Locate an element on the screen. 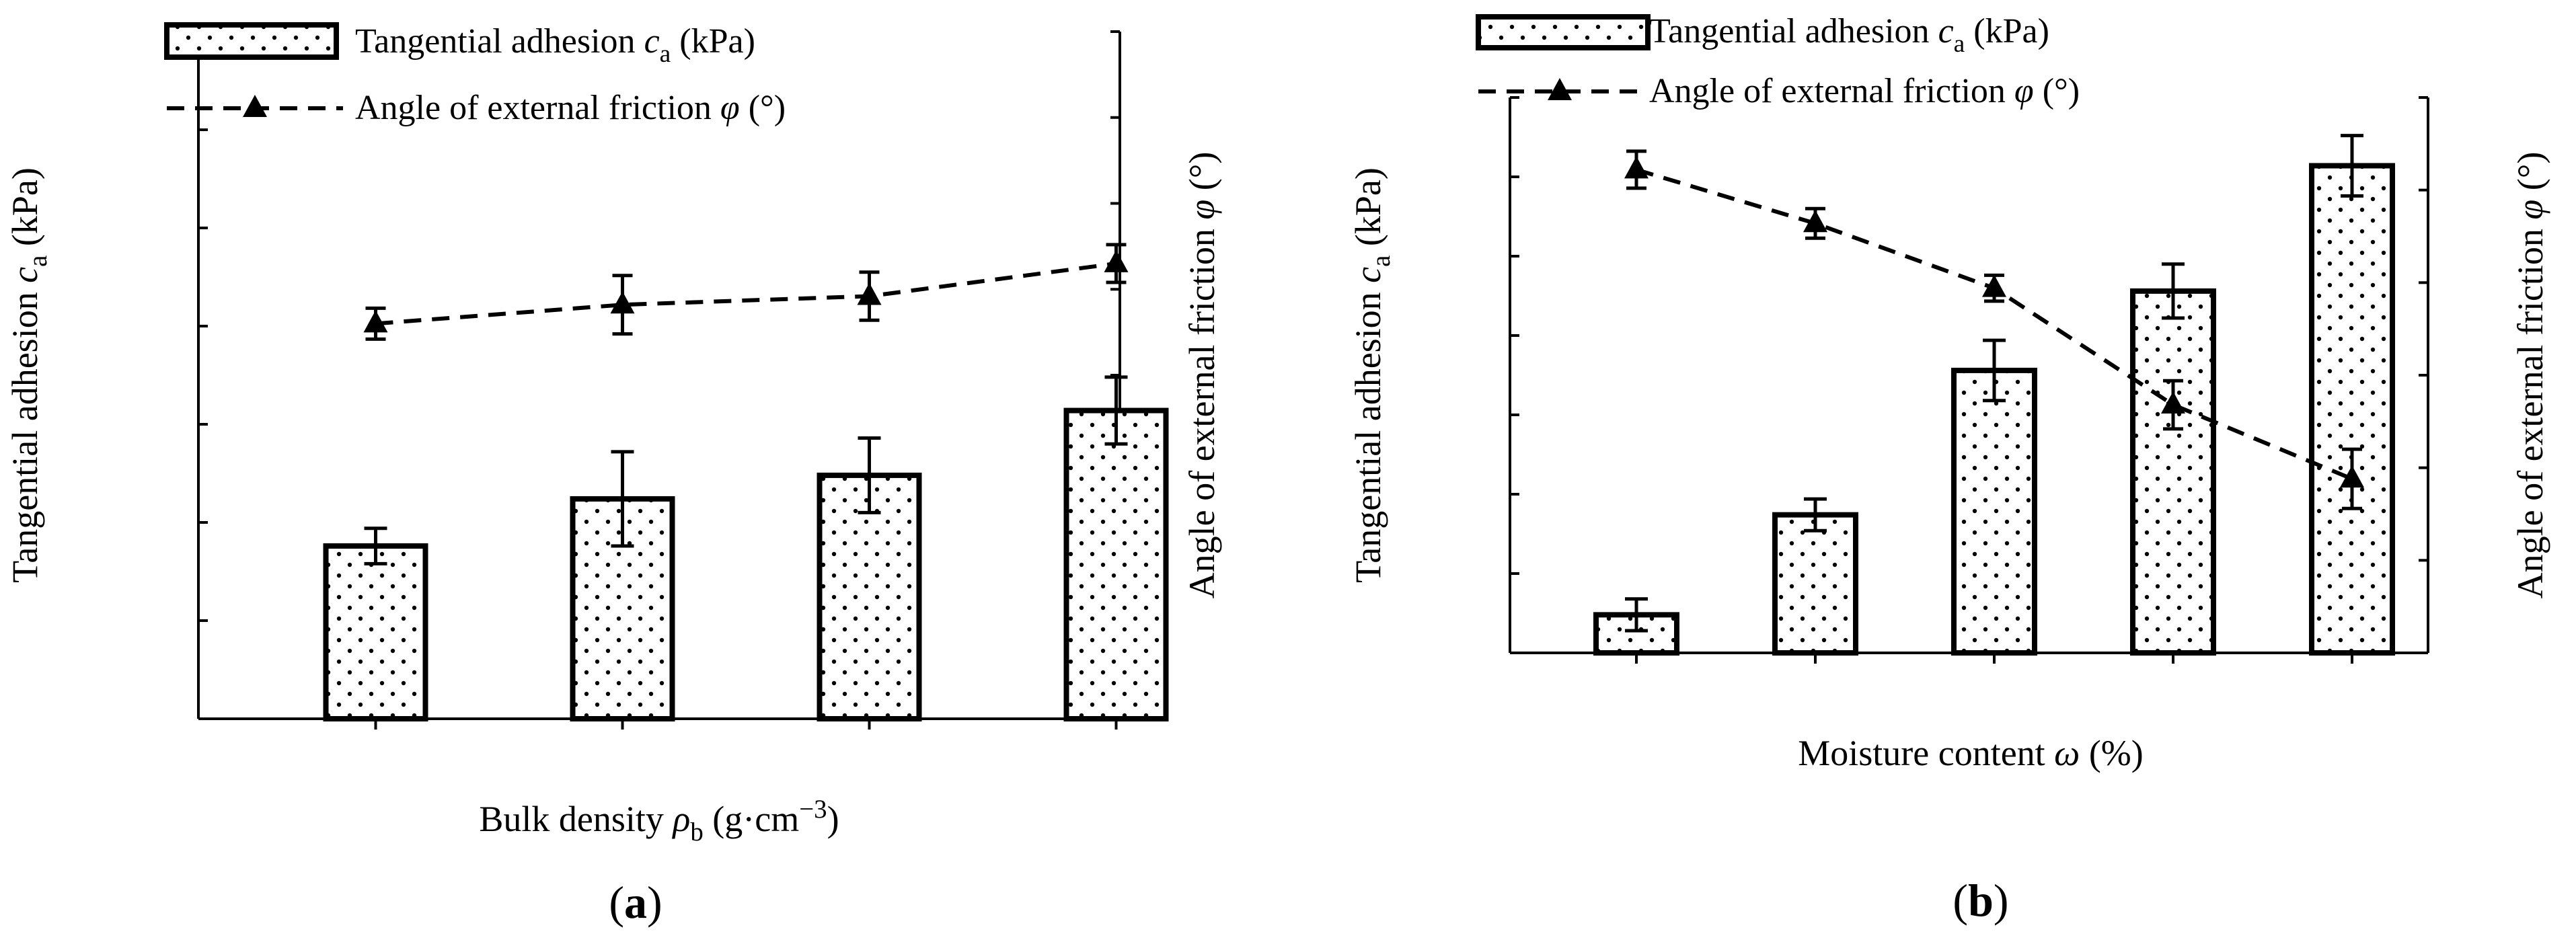  panel-label: (a) is located at coordinates (635, 902).